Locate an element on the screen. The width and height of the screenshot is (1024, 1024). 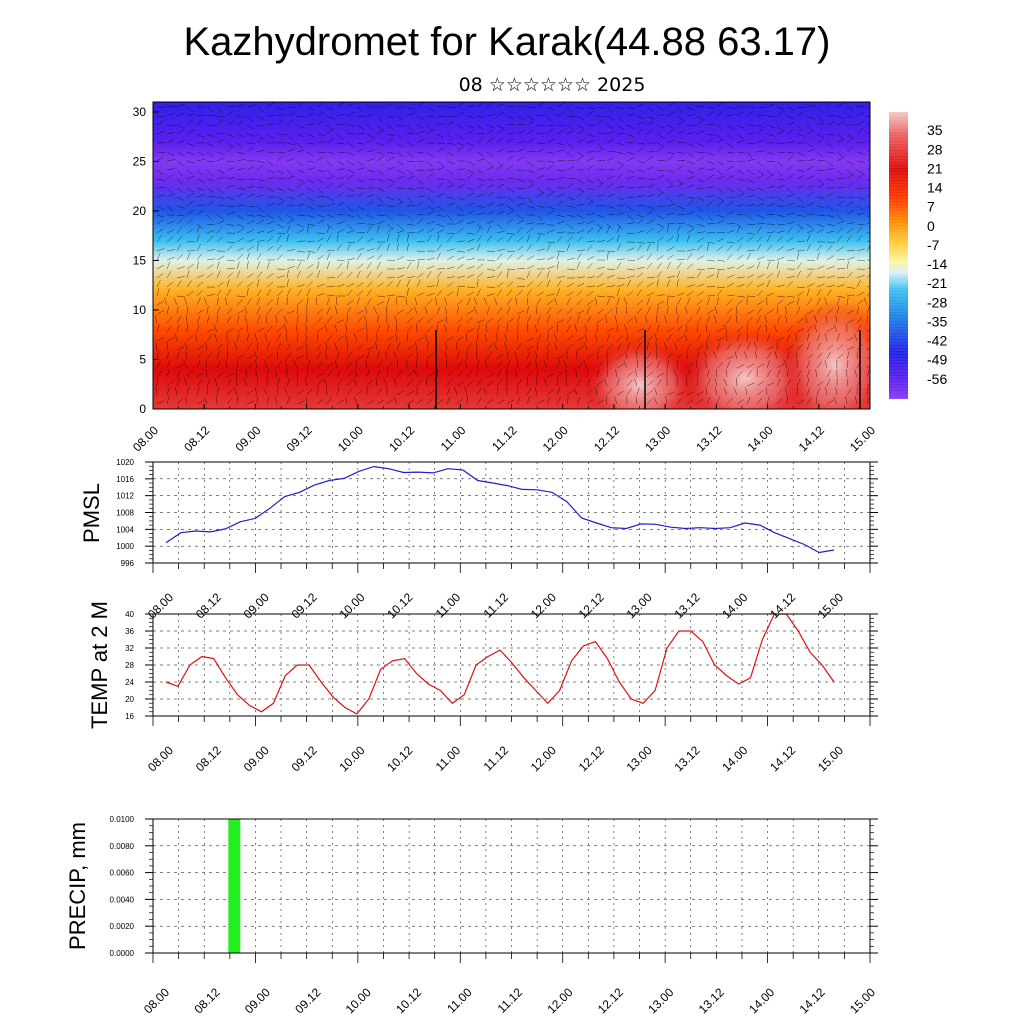
x-tick-label: 08.00 is located at coordinates (156, 1000).